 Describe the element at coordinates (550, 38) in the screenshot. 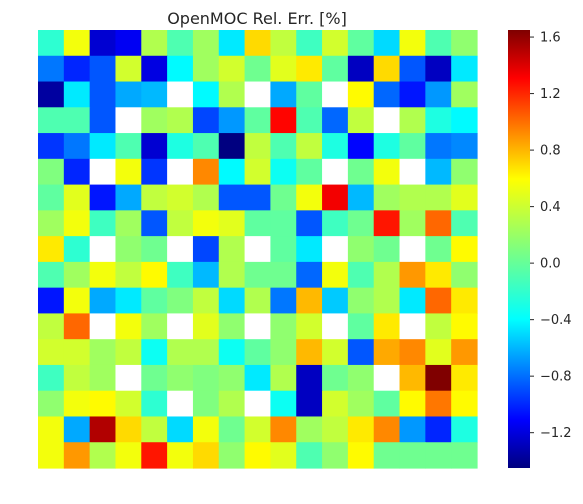

I see `colorbar-tick-label: 1.6` at that location.